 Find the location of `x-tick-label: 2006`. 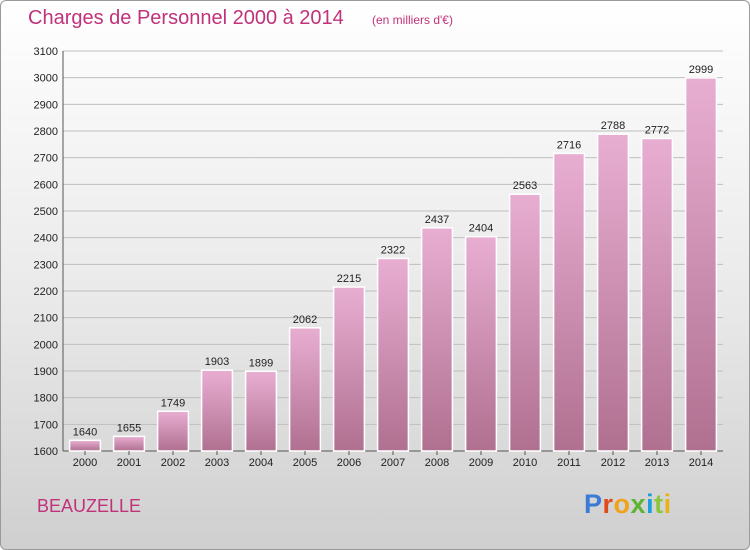

x-tick-label: 2006 is located at coordinates (349, 463).